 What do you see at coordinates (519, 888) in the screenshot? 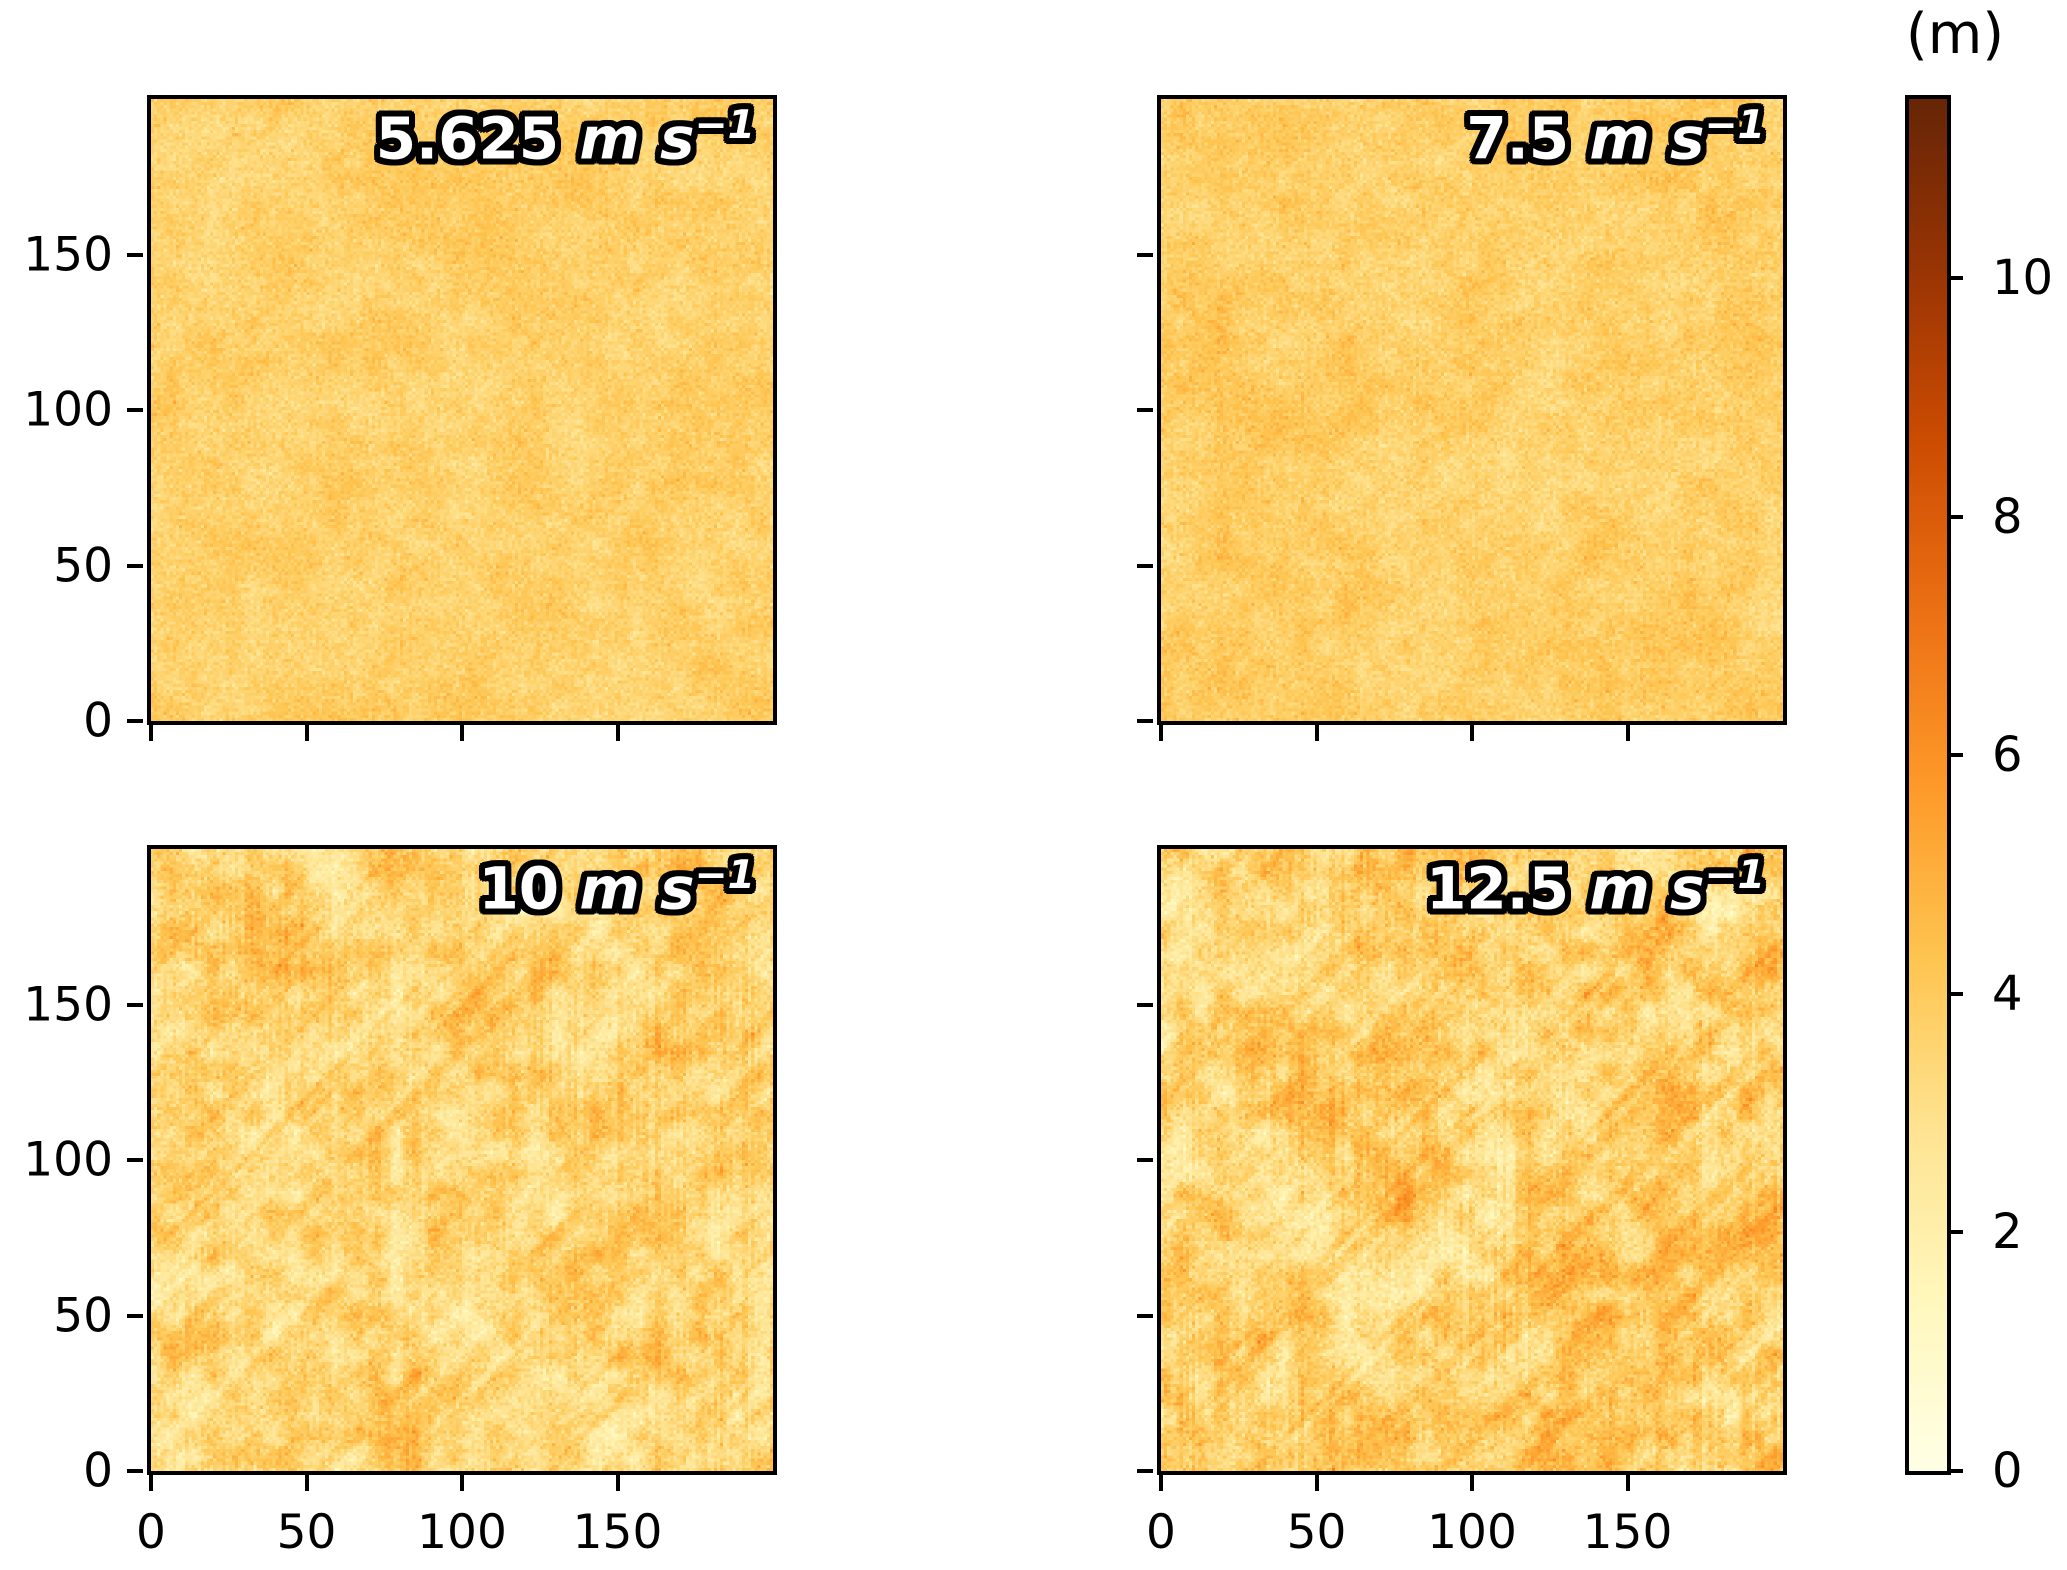
I see `wind-speed-value: 10` at bounding box center [519, 888].